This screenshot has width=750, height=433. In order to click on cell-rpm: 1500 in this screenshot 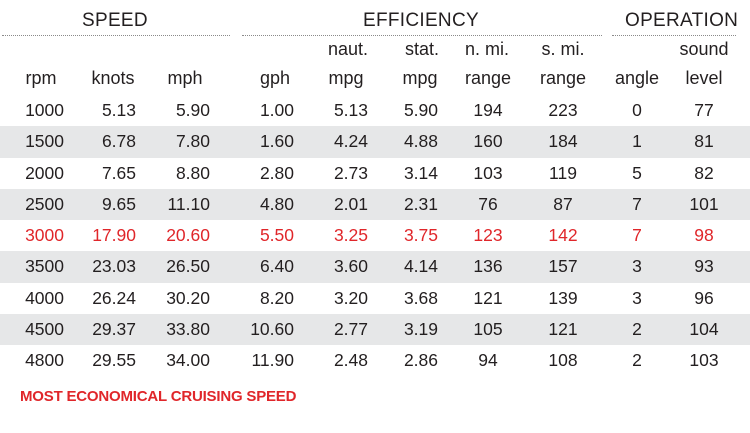, I will do `click(44, 141)`.